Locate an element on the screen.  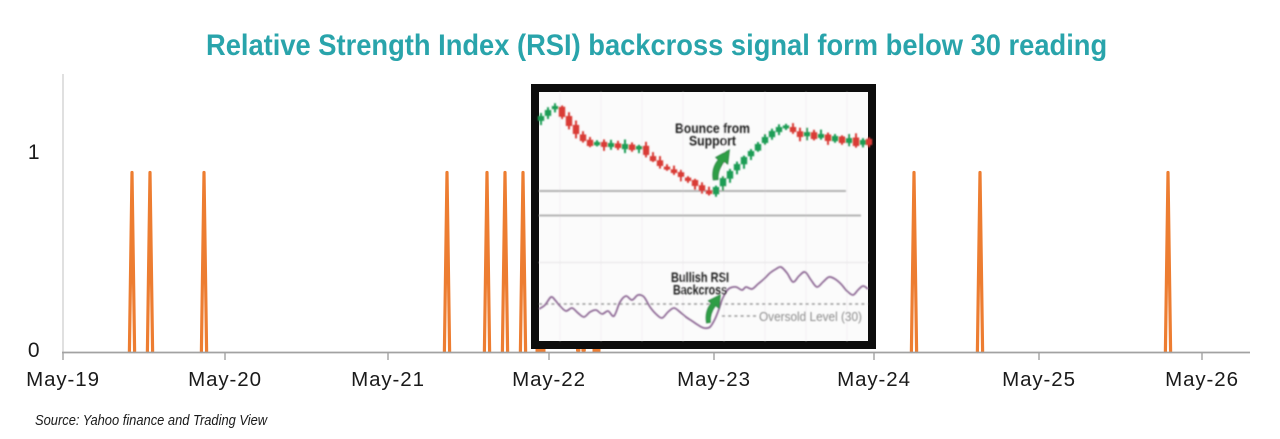
svg-text: Support is located at coordinates (712, 141).